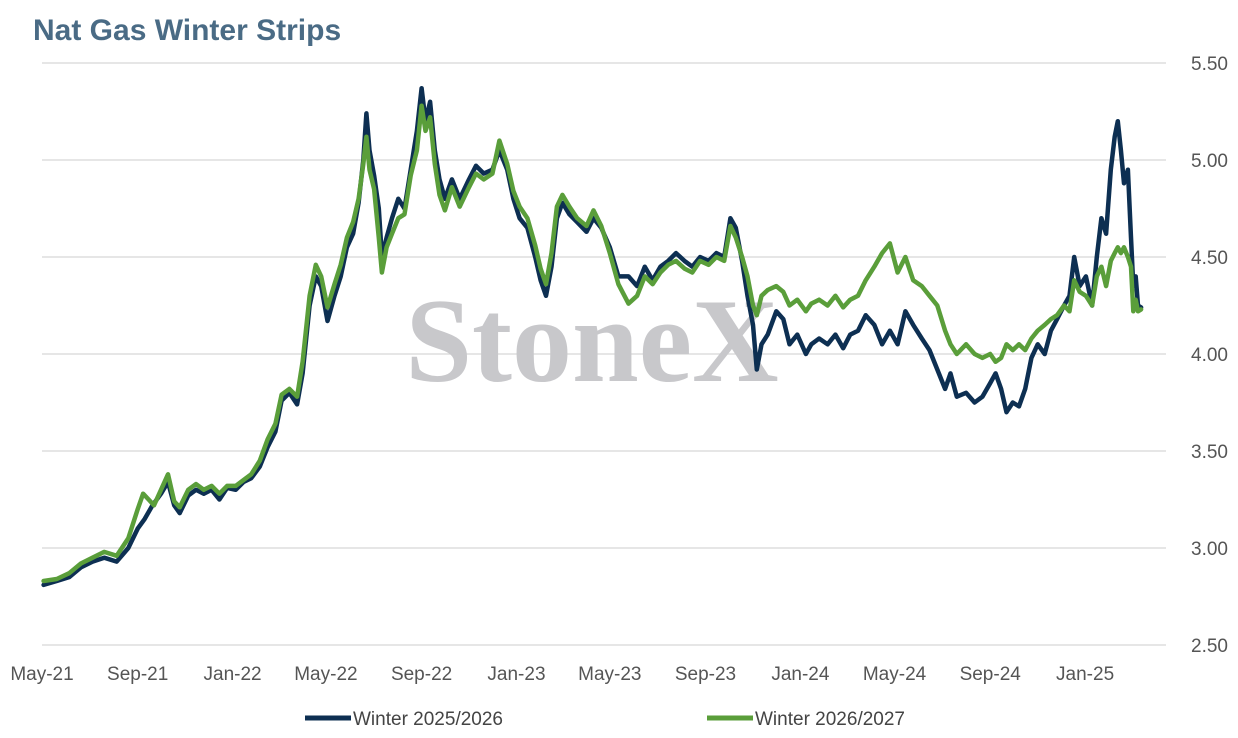  What do you see at coordinates (1209, 258) in the screenshot?
I see `y-tick-label: 4.50` at bounding box center [1209, 258].